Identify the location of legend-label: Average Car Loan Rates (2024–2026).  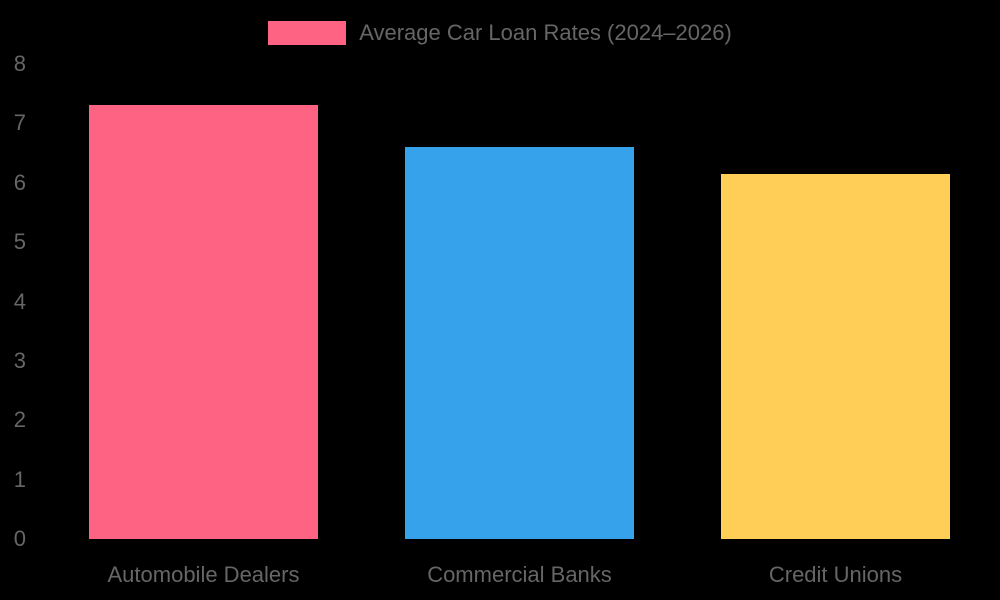
(545, 32).